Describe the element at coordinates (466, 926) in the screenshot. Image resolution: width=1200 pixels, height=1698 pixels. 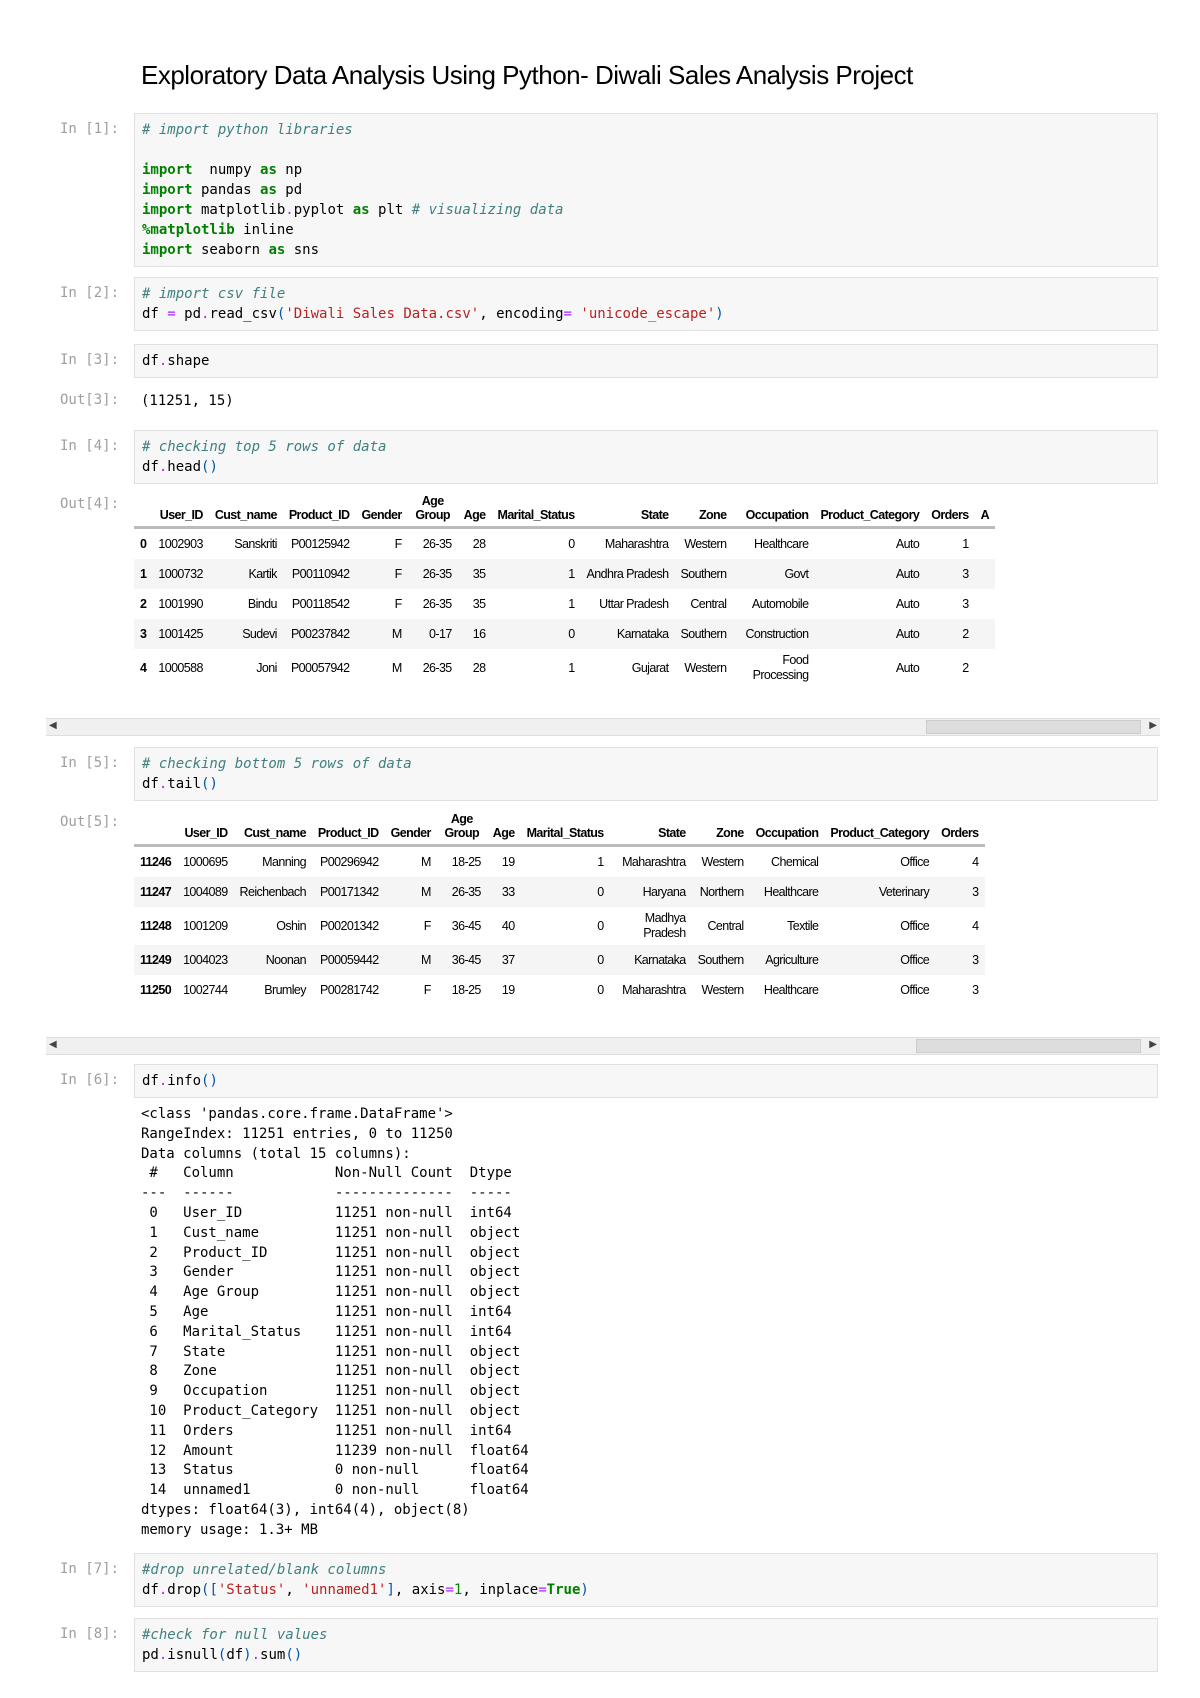
I see `table-cell: 36-45` at that location.